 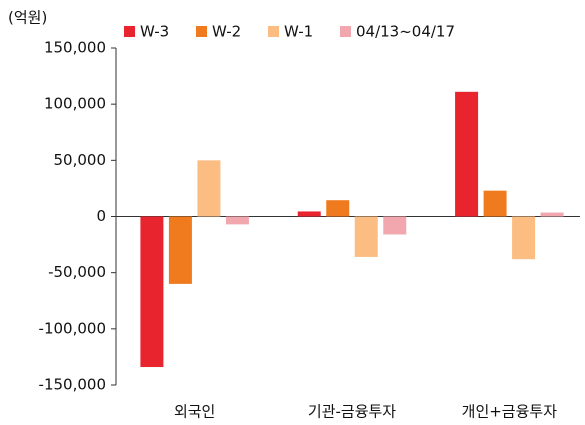 I want to click on y-tick-label: 100,000, so click(x=75, y=104).